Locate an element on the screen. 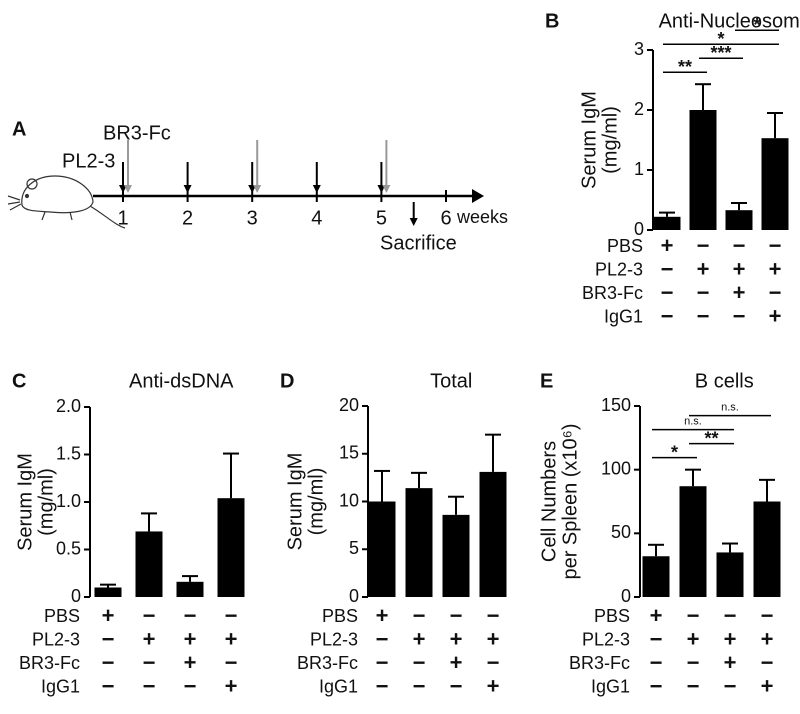 The height and width of the screenshot is (714, 800). unit-label: weeks is located at coordinates (482, 217).